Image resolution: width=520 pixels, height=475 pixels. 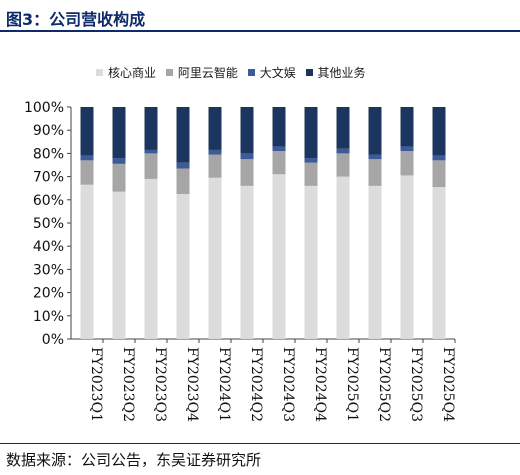 I want to click on y-tick-label: 50%, so click(x=48, y=224).